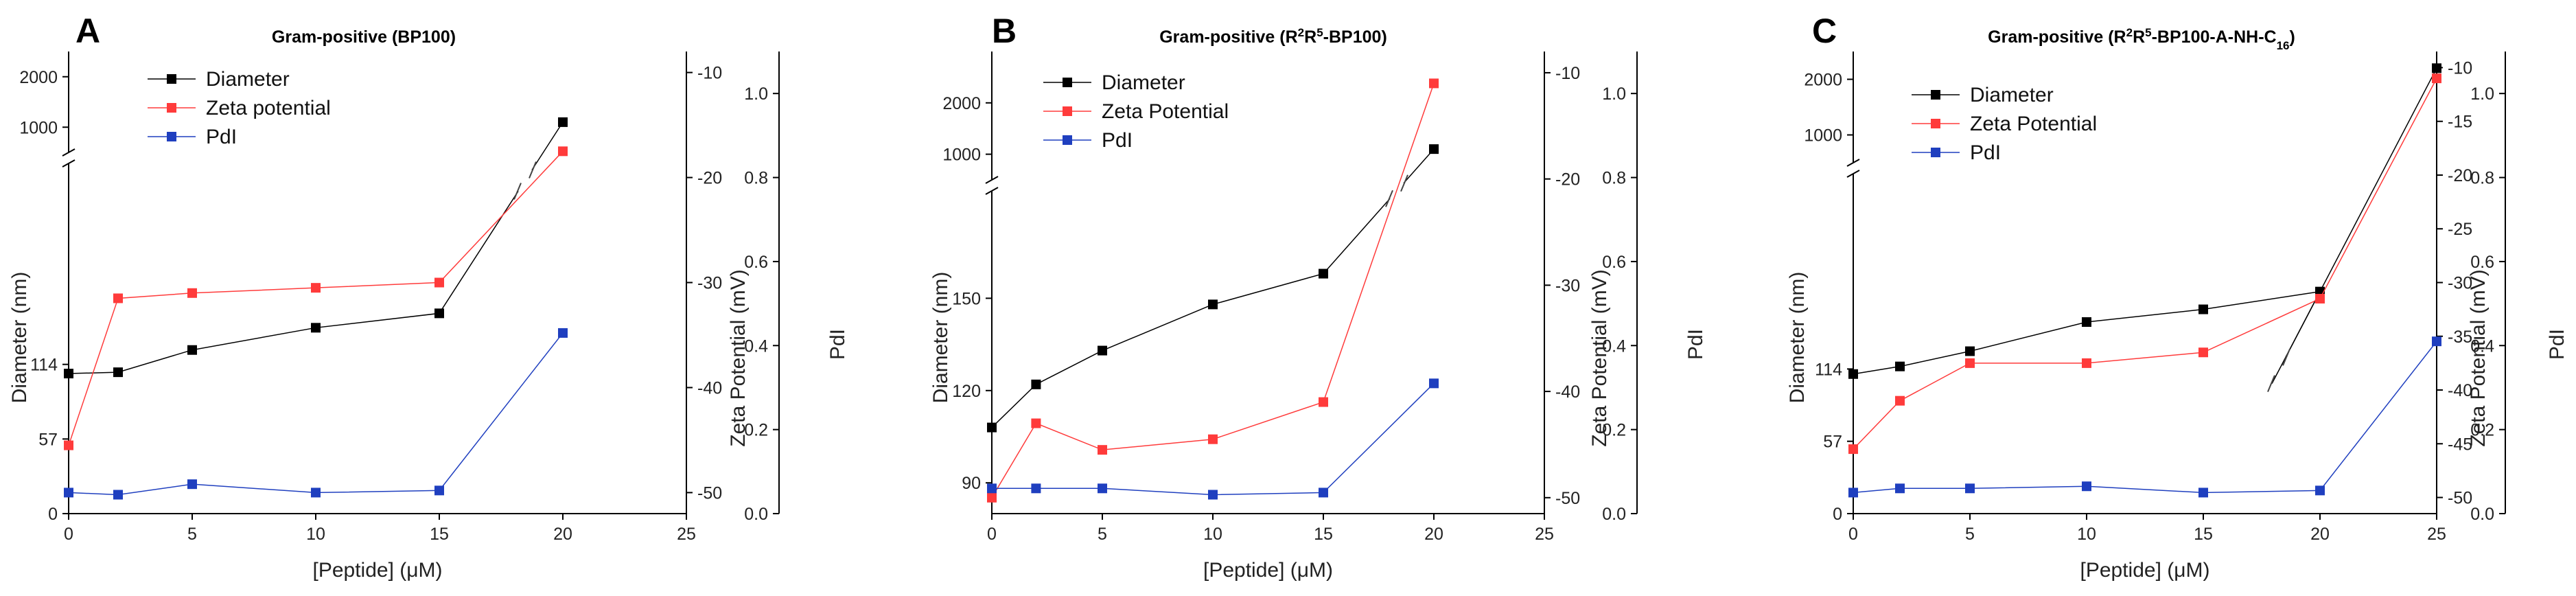 This screenshot has height=596, width=2576. Describe the element at coordinates (992, 534) in the screenshot. I see `x-tick-label: 0` at that location.